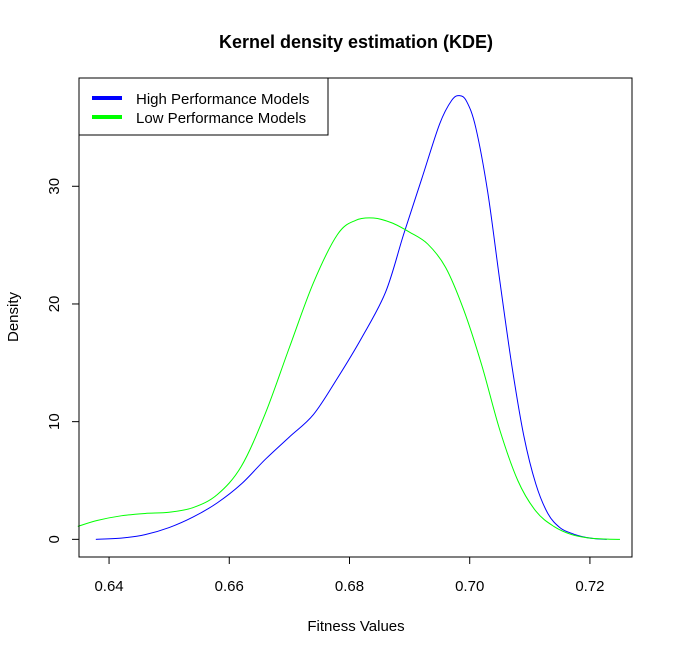 The height and width of the screenshot is (656, 673). Describe the element at coordinates (356, 42) in the screenshot. I see `chart-title: Kernel density estimation (KDE)` at that location.